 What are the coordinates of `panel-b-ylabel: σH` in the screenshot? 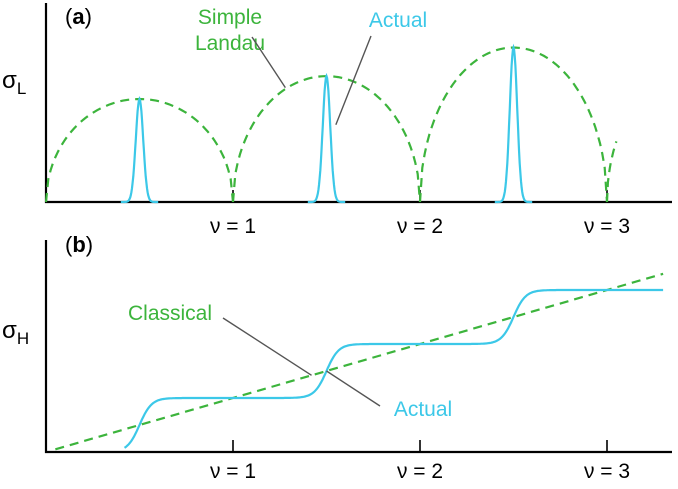 It's located at (15, 332).